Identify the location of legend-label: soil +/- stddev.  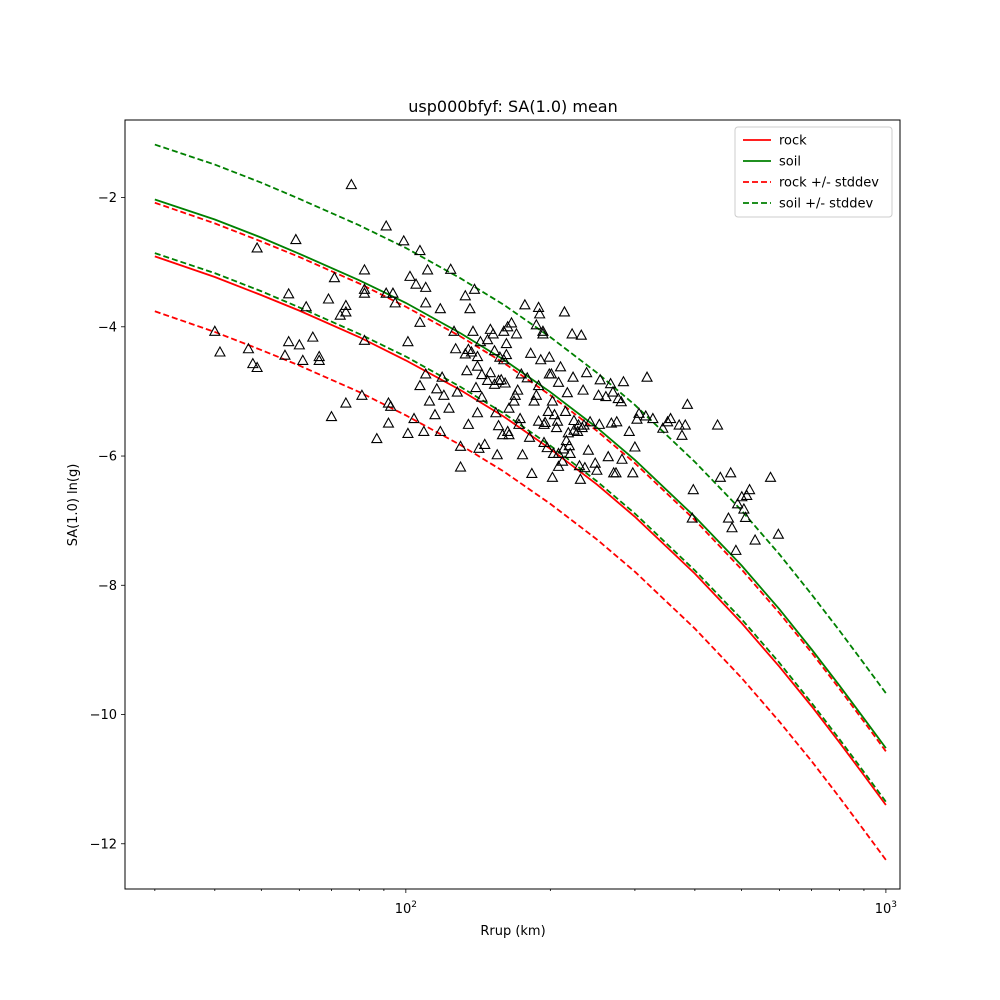
(826, 204).